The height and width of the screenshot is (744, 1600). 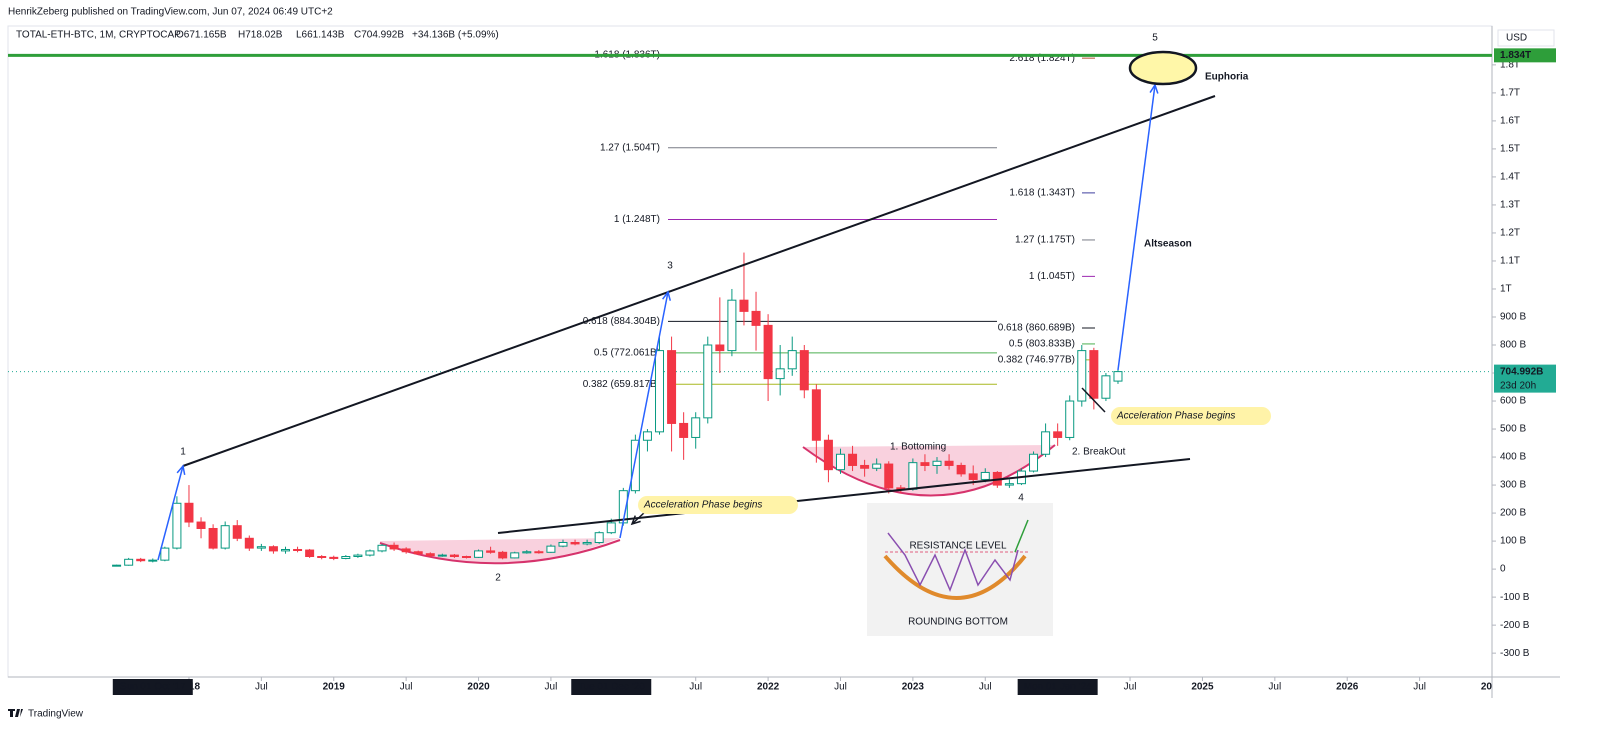 What do you see at coordinates (627, 352) in the screenshot?
I see `fib-label: 0.5 (772.061B)` at bounding box center [627, 352].